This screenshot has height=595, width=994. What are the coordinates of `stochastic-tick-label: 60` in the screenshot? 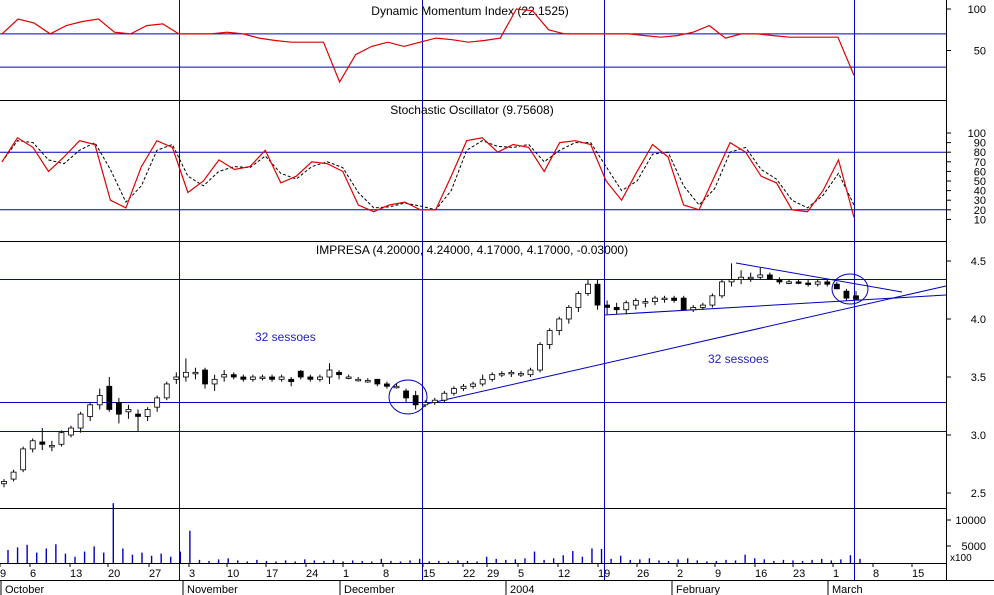 It's located at (980, 172).